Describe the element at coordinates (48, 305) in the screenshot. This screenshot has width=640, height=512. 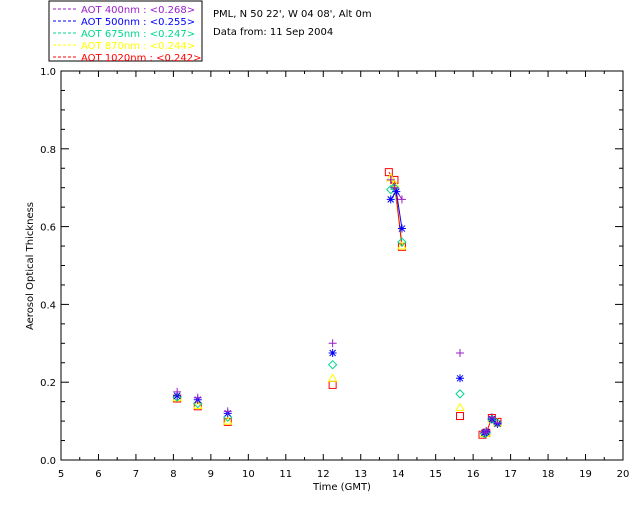
I see `y-tick-label: 0.4` at that location.